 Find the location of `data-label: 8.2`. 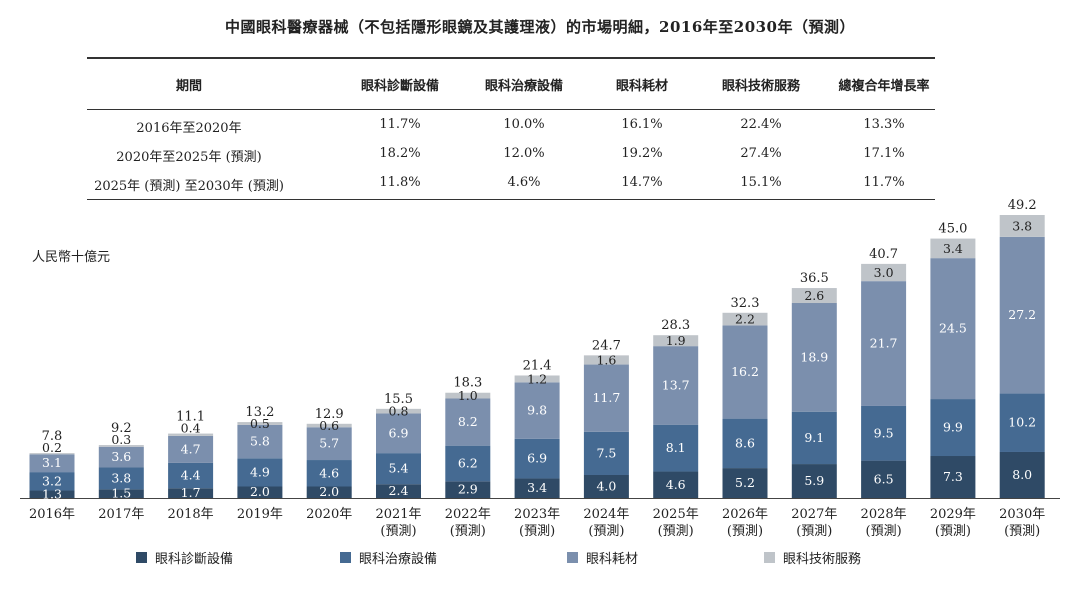

data-label: 8.2 is located at coordinates (468, 421).